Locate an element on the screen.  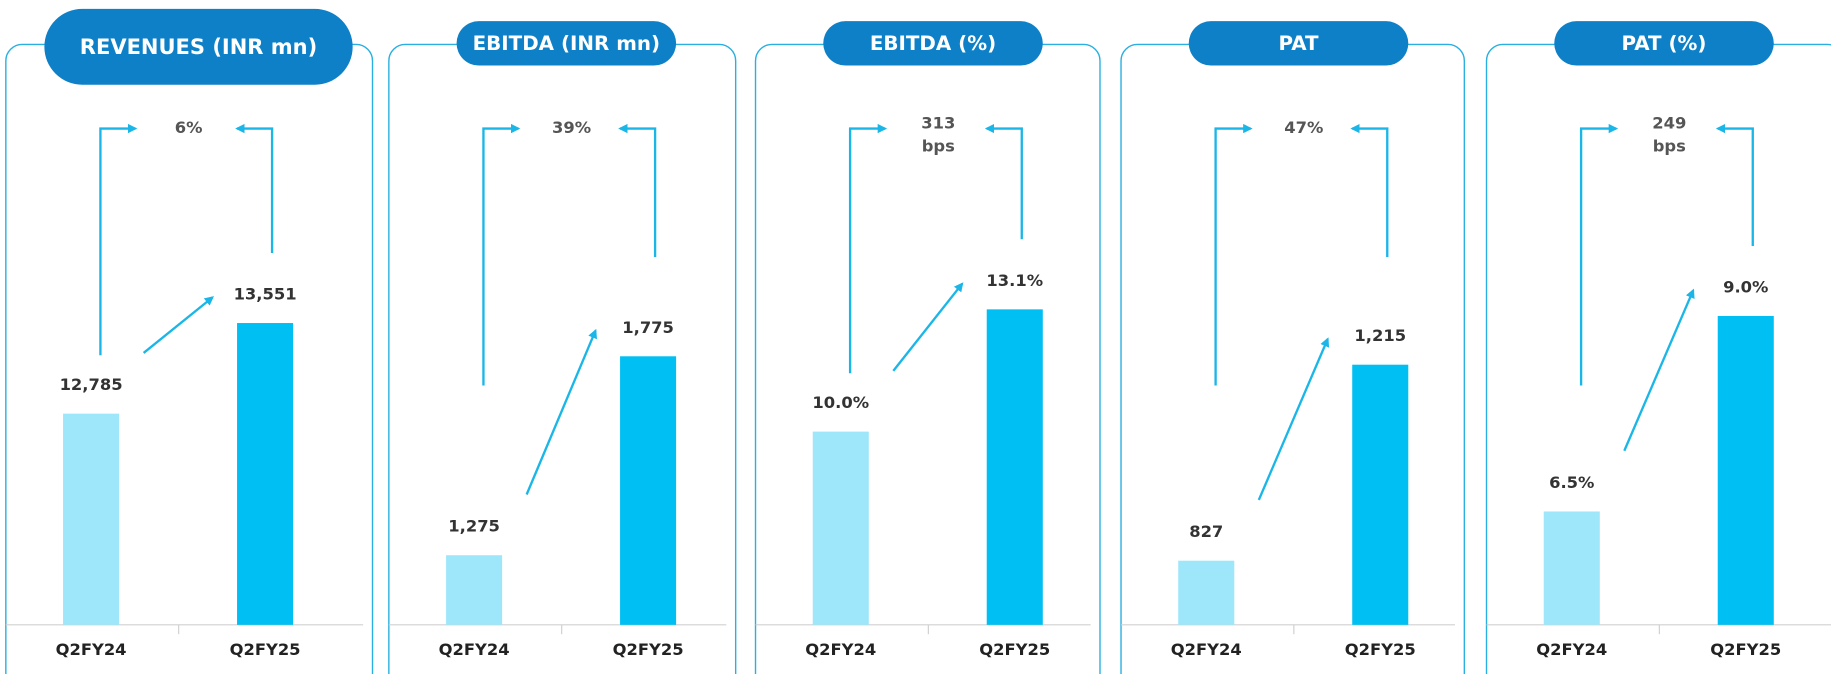
value-label: 827 is located at coordinates (1206, 531).